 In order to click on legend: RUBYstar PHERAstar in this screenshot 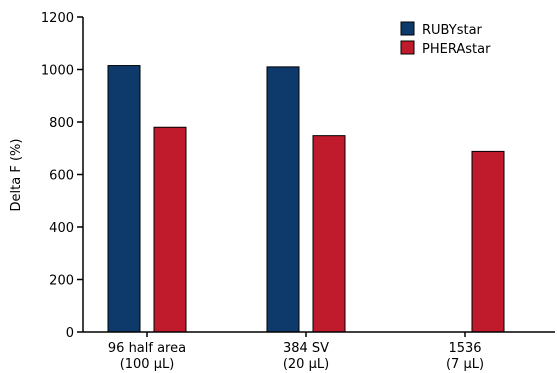, I will do `click(445, 39)`.